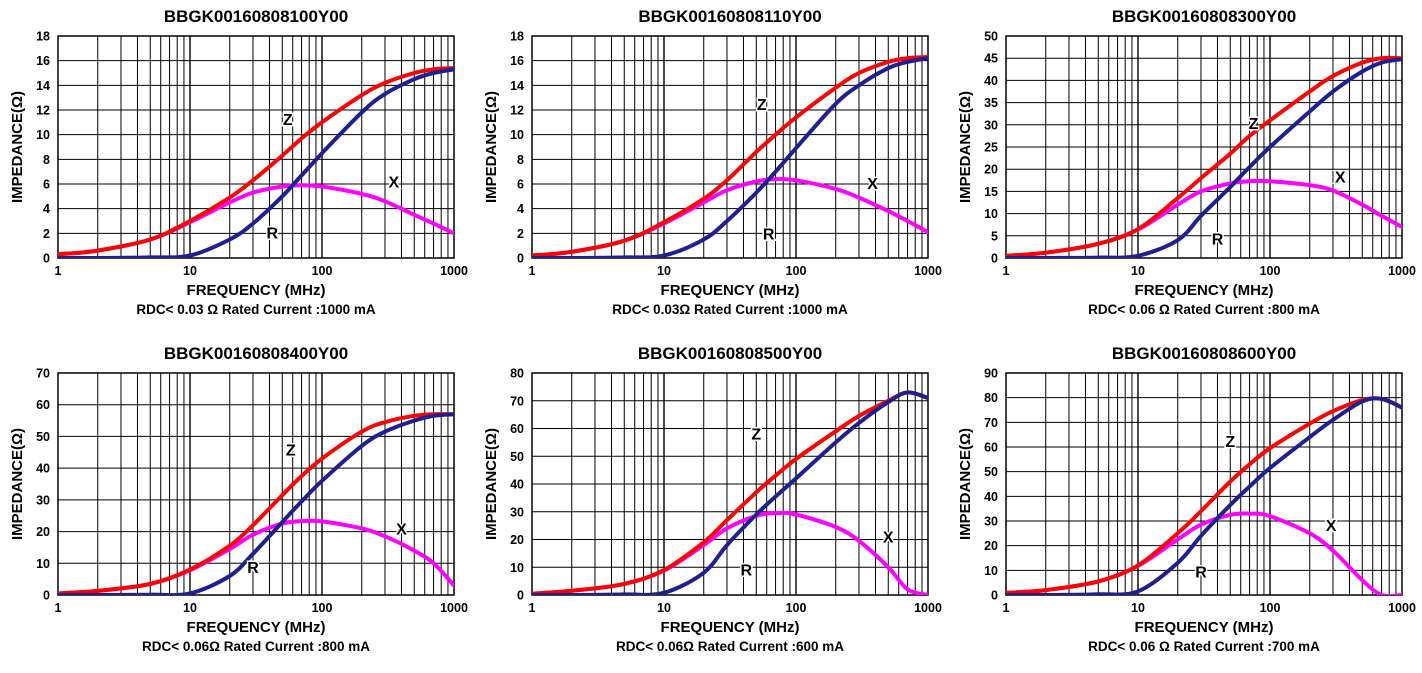 The height and width of the screenshot is (673, 1422). I want to click on chart-subtitle: RDC< 0.06 Ω Rated Current :700 mA, so click(1204, 646).